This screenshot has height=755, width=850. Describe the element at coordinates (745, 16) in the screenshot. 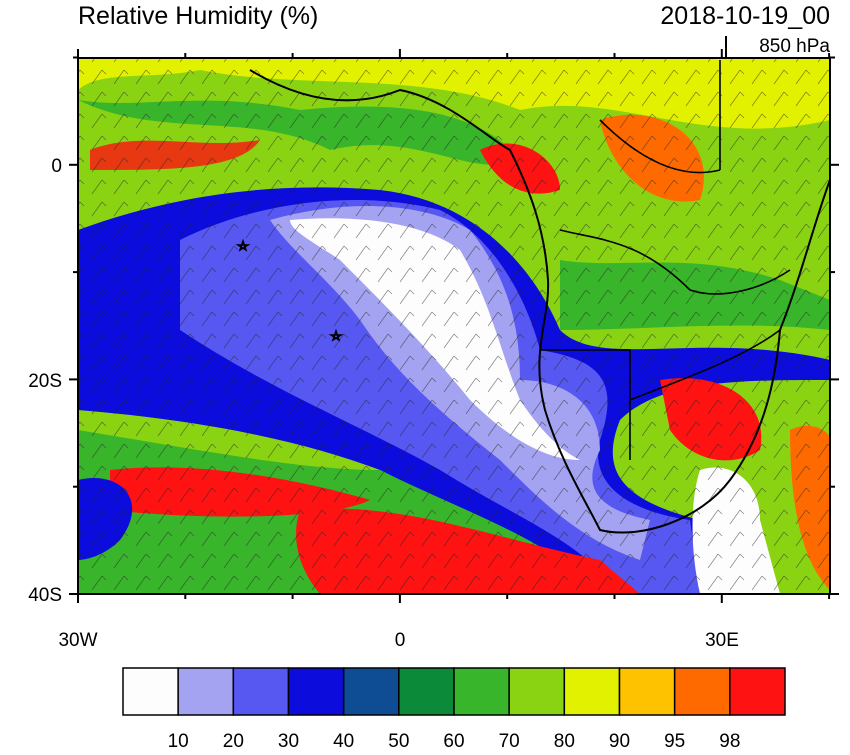

I see `date: 2018-10-19_00` at that location.